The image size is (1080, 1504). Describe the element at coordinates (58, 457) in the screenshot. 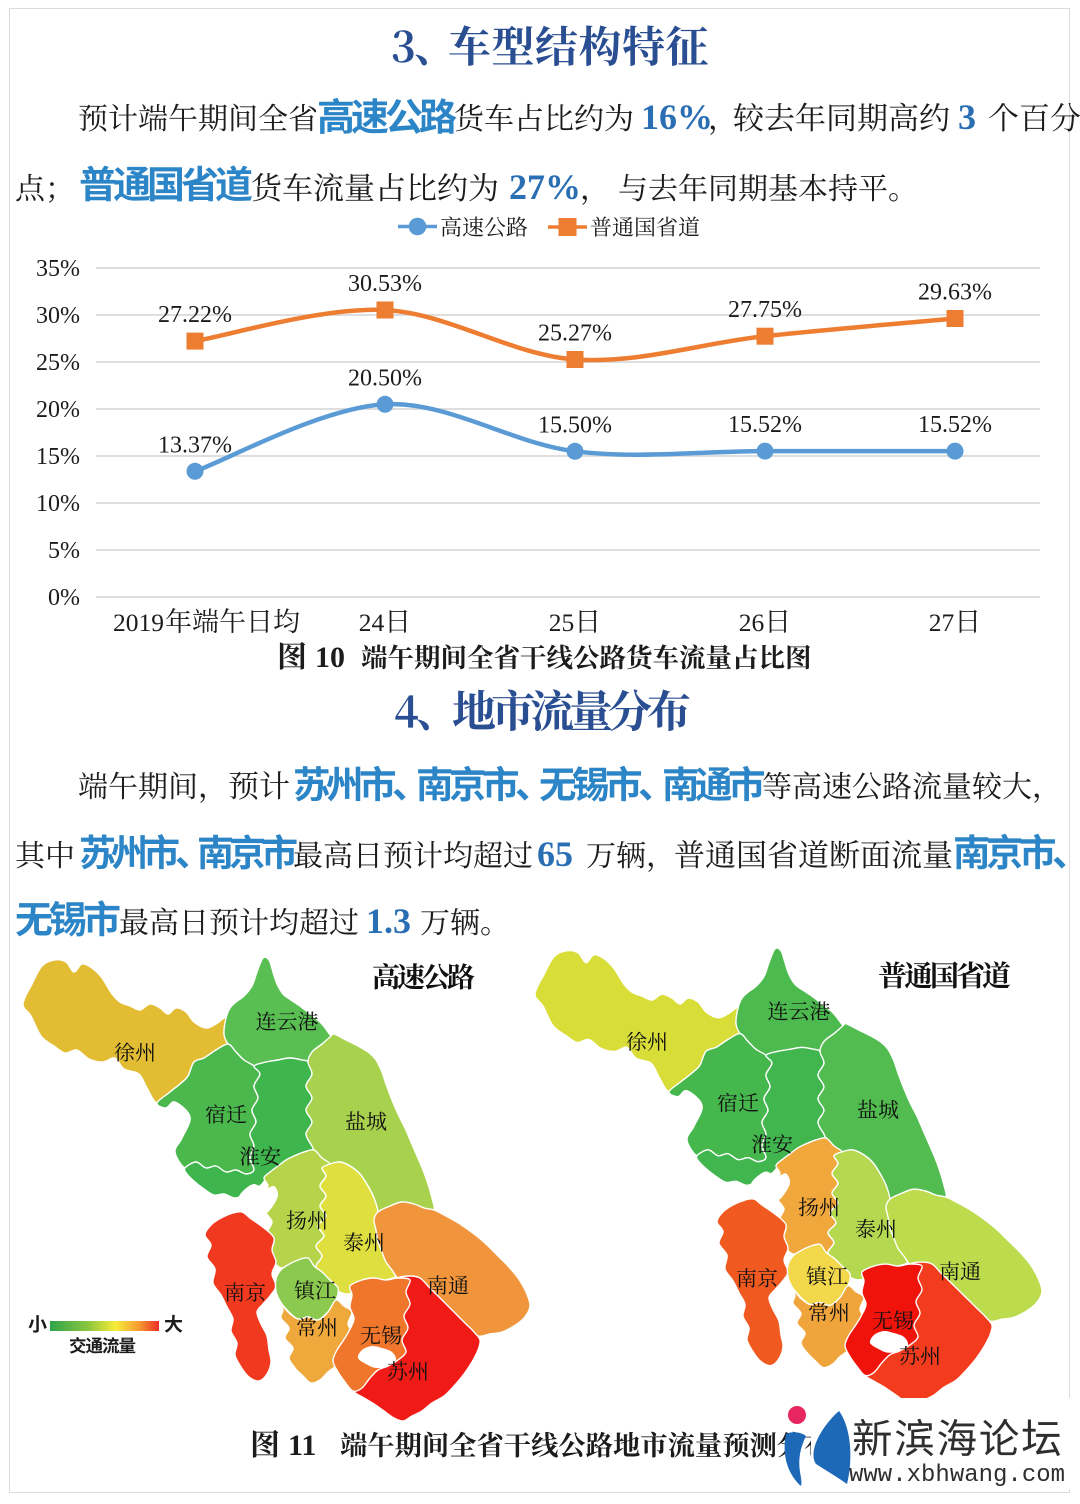

I see `svg-text: 15%` at that location.